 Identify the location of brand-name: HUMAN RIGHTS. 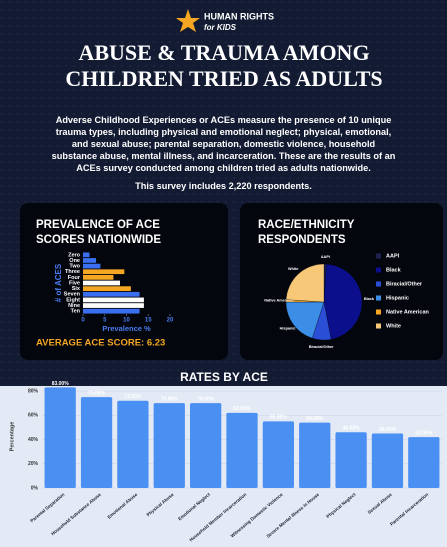
(239, 16).